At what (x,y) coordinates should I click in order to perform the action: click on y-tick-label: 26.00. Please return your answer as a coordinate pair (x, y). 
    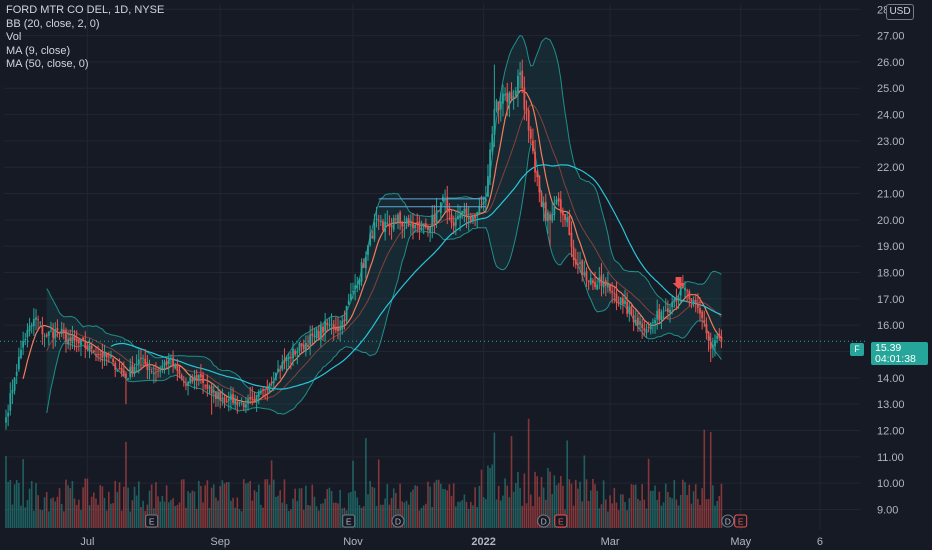
    Looking at the image, I should click on (891, 63).